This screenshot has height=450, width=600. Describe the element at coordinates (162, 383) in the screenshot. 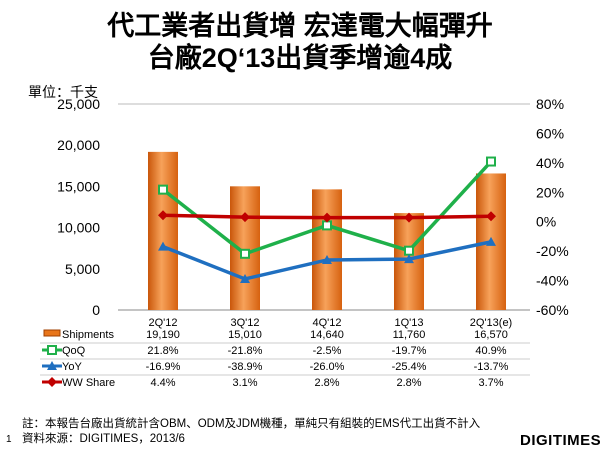

I see `table-cell: 4.4%` at that location.